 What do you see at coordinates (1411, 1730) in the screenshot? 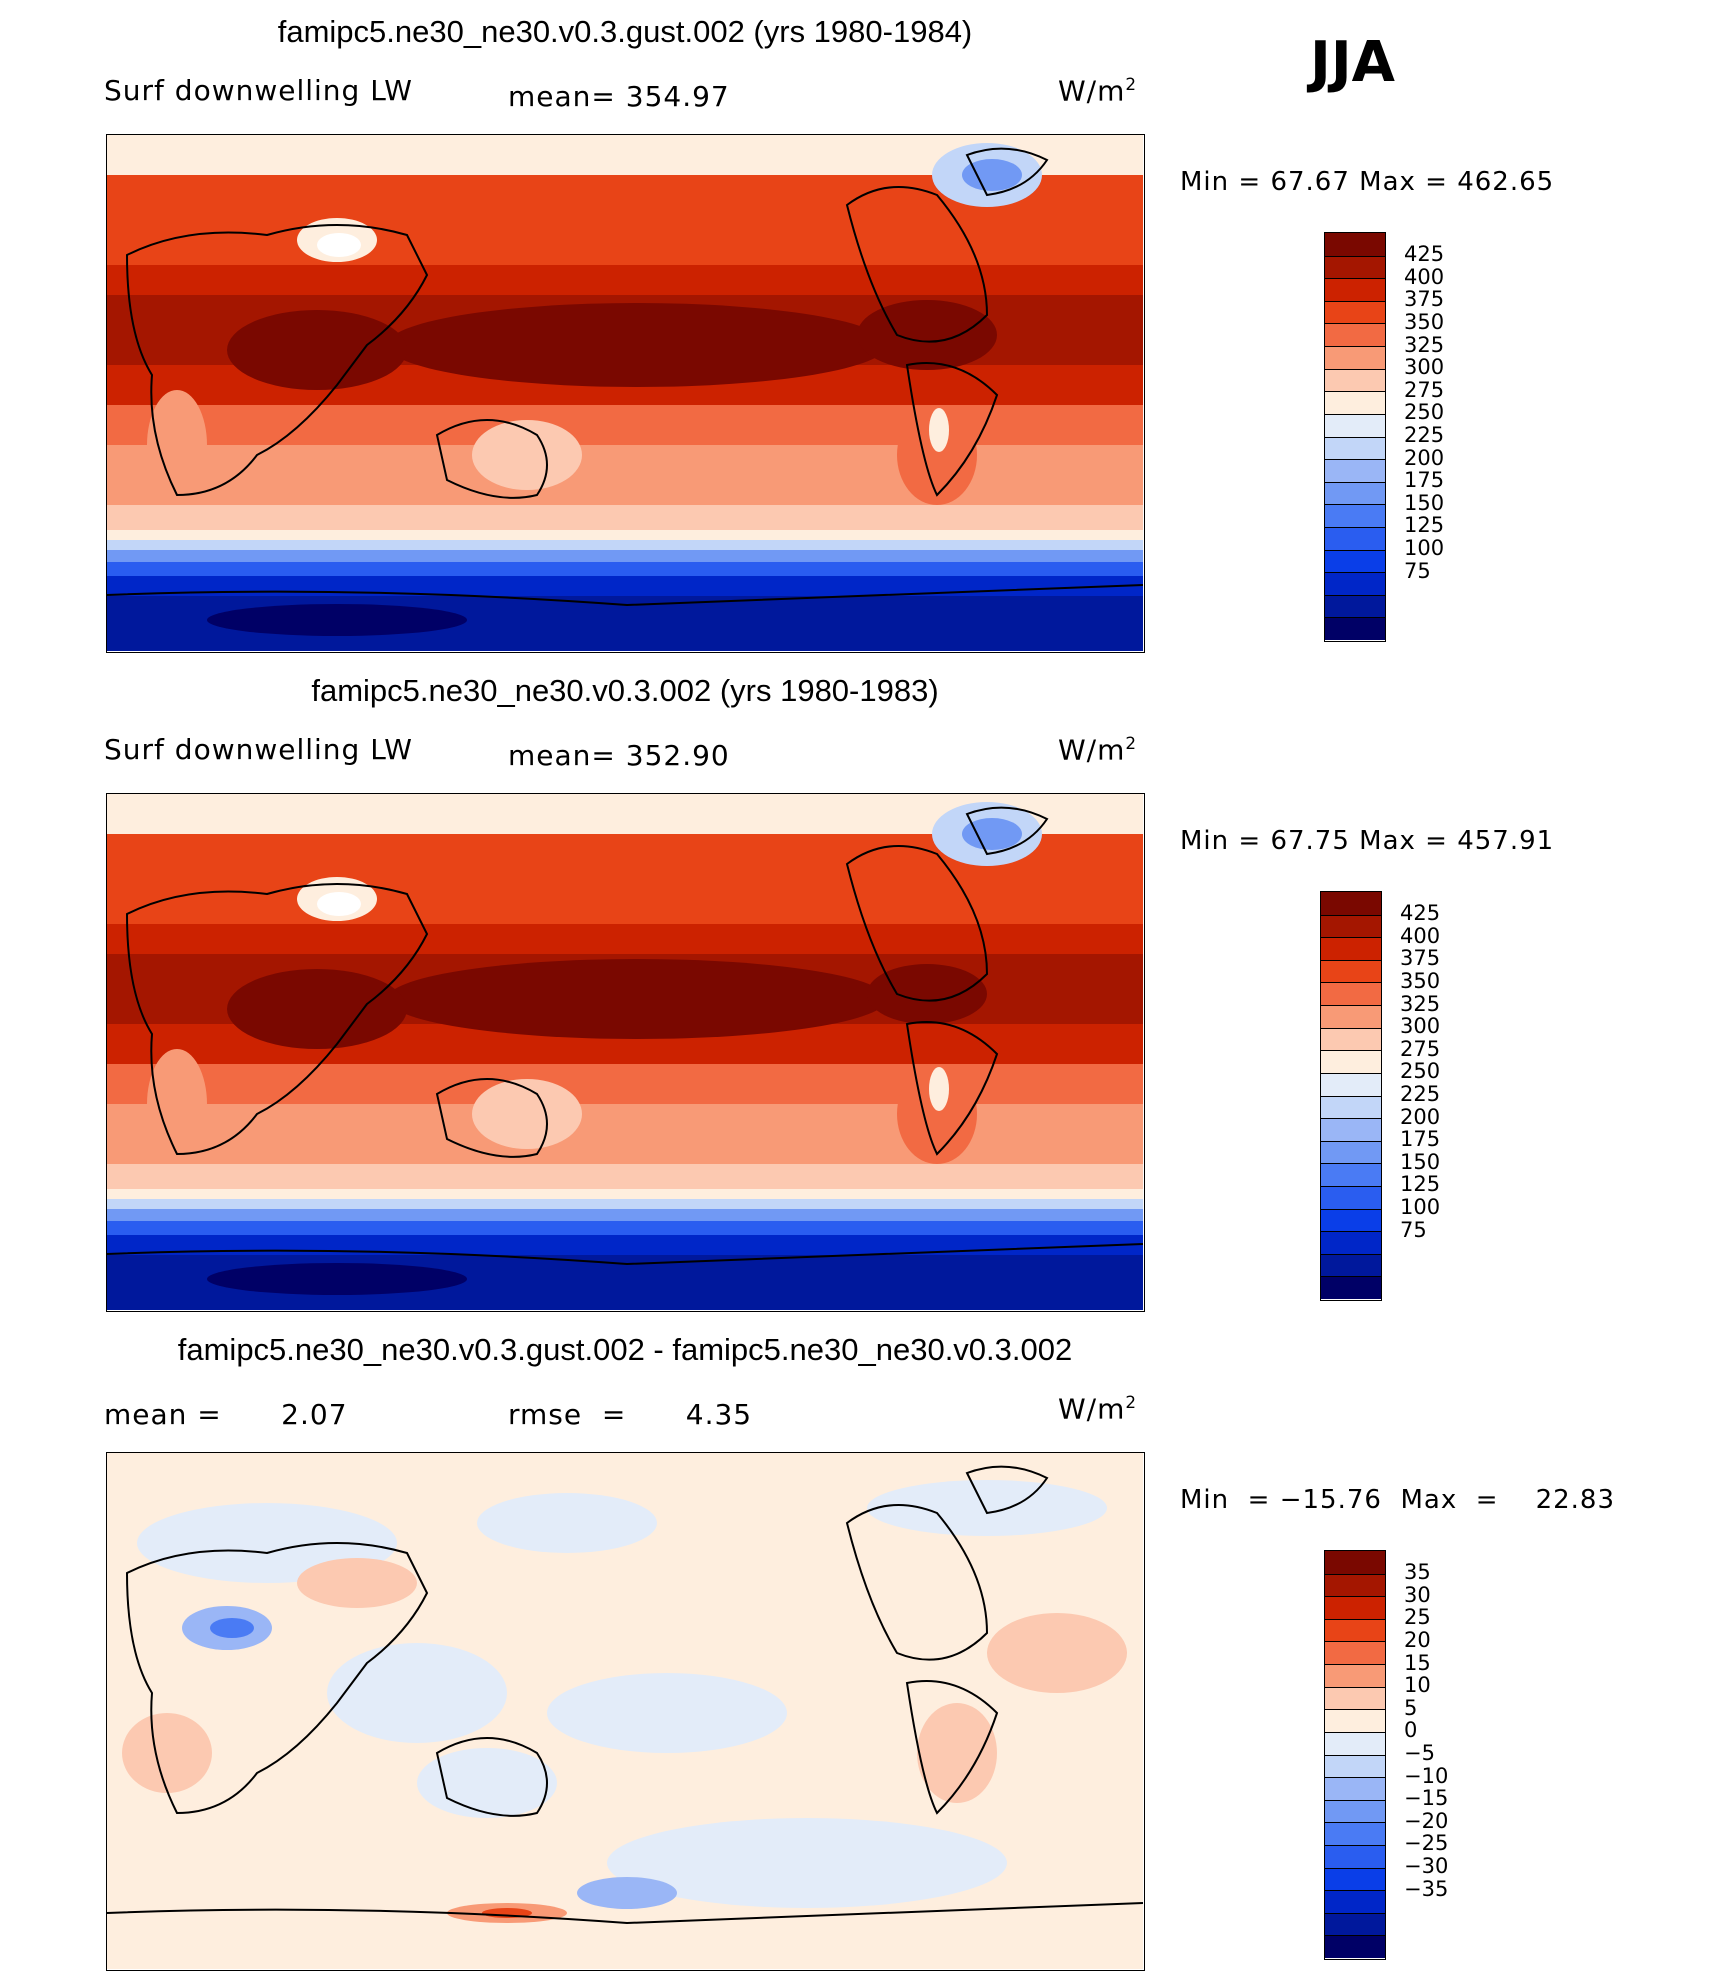
I see `colorbar-tick-label: 0` at bounding box center [1411, 1730].